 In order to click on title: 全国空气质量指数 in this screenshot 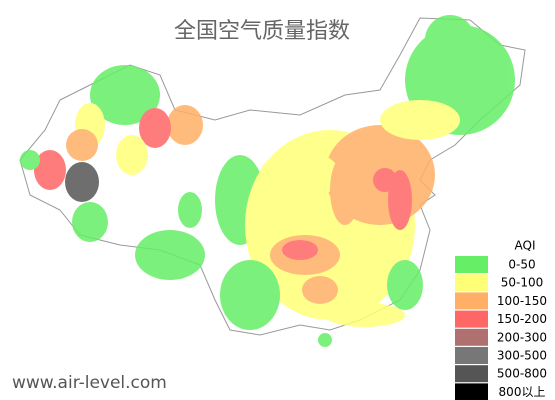, I will do `click(262, 31)`.